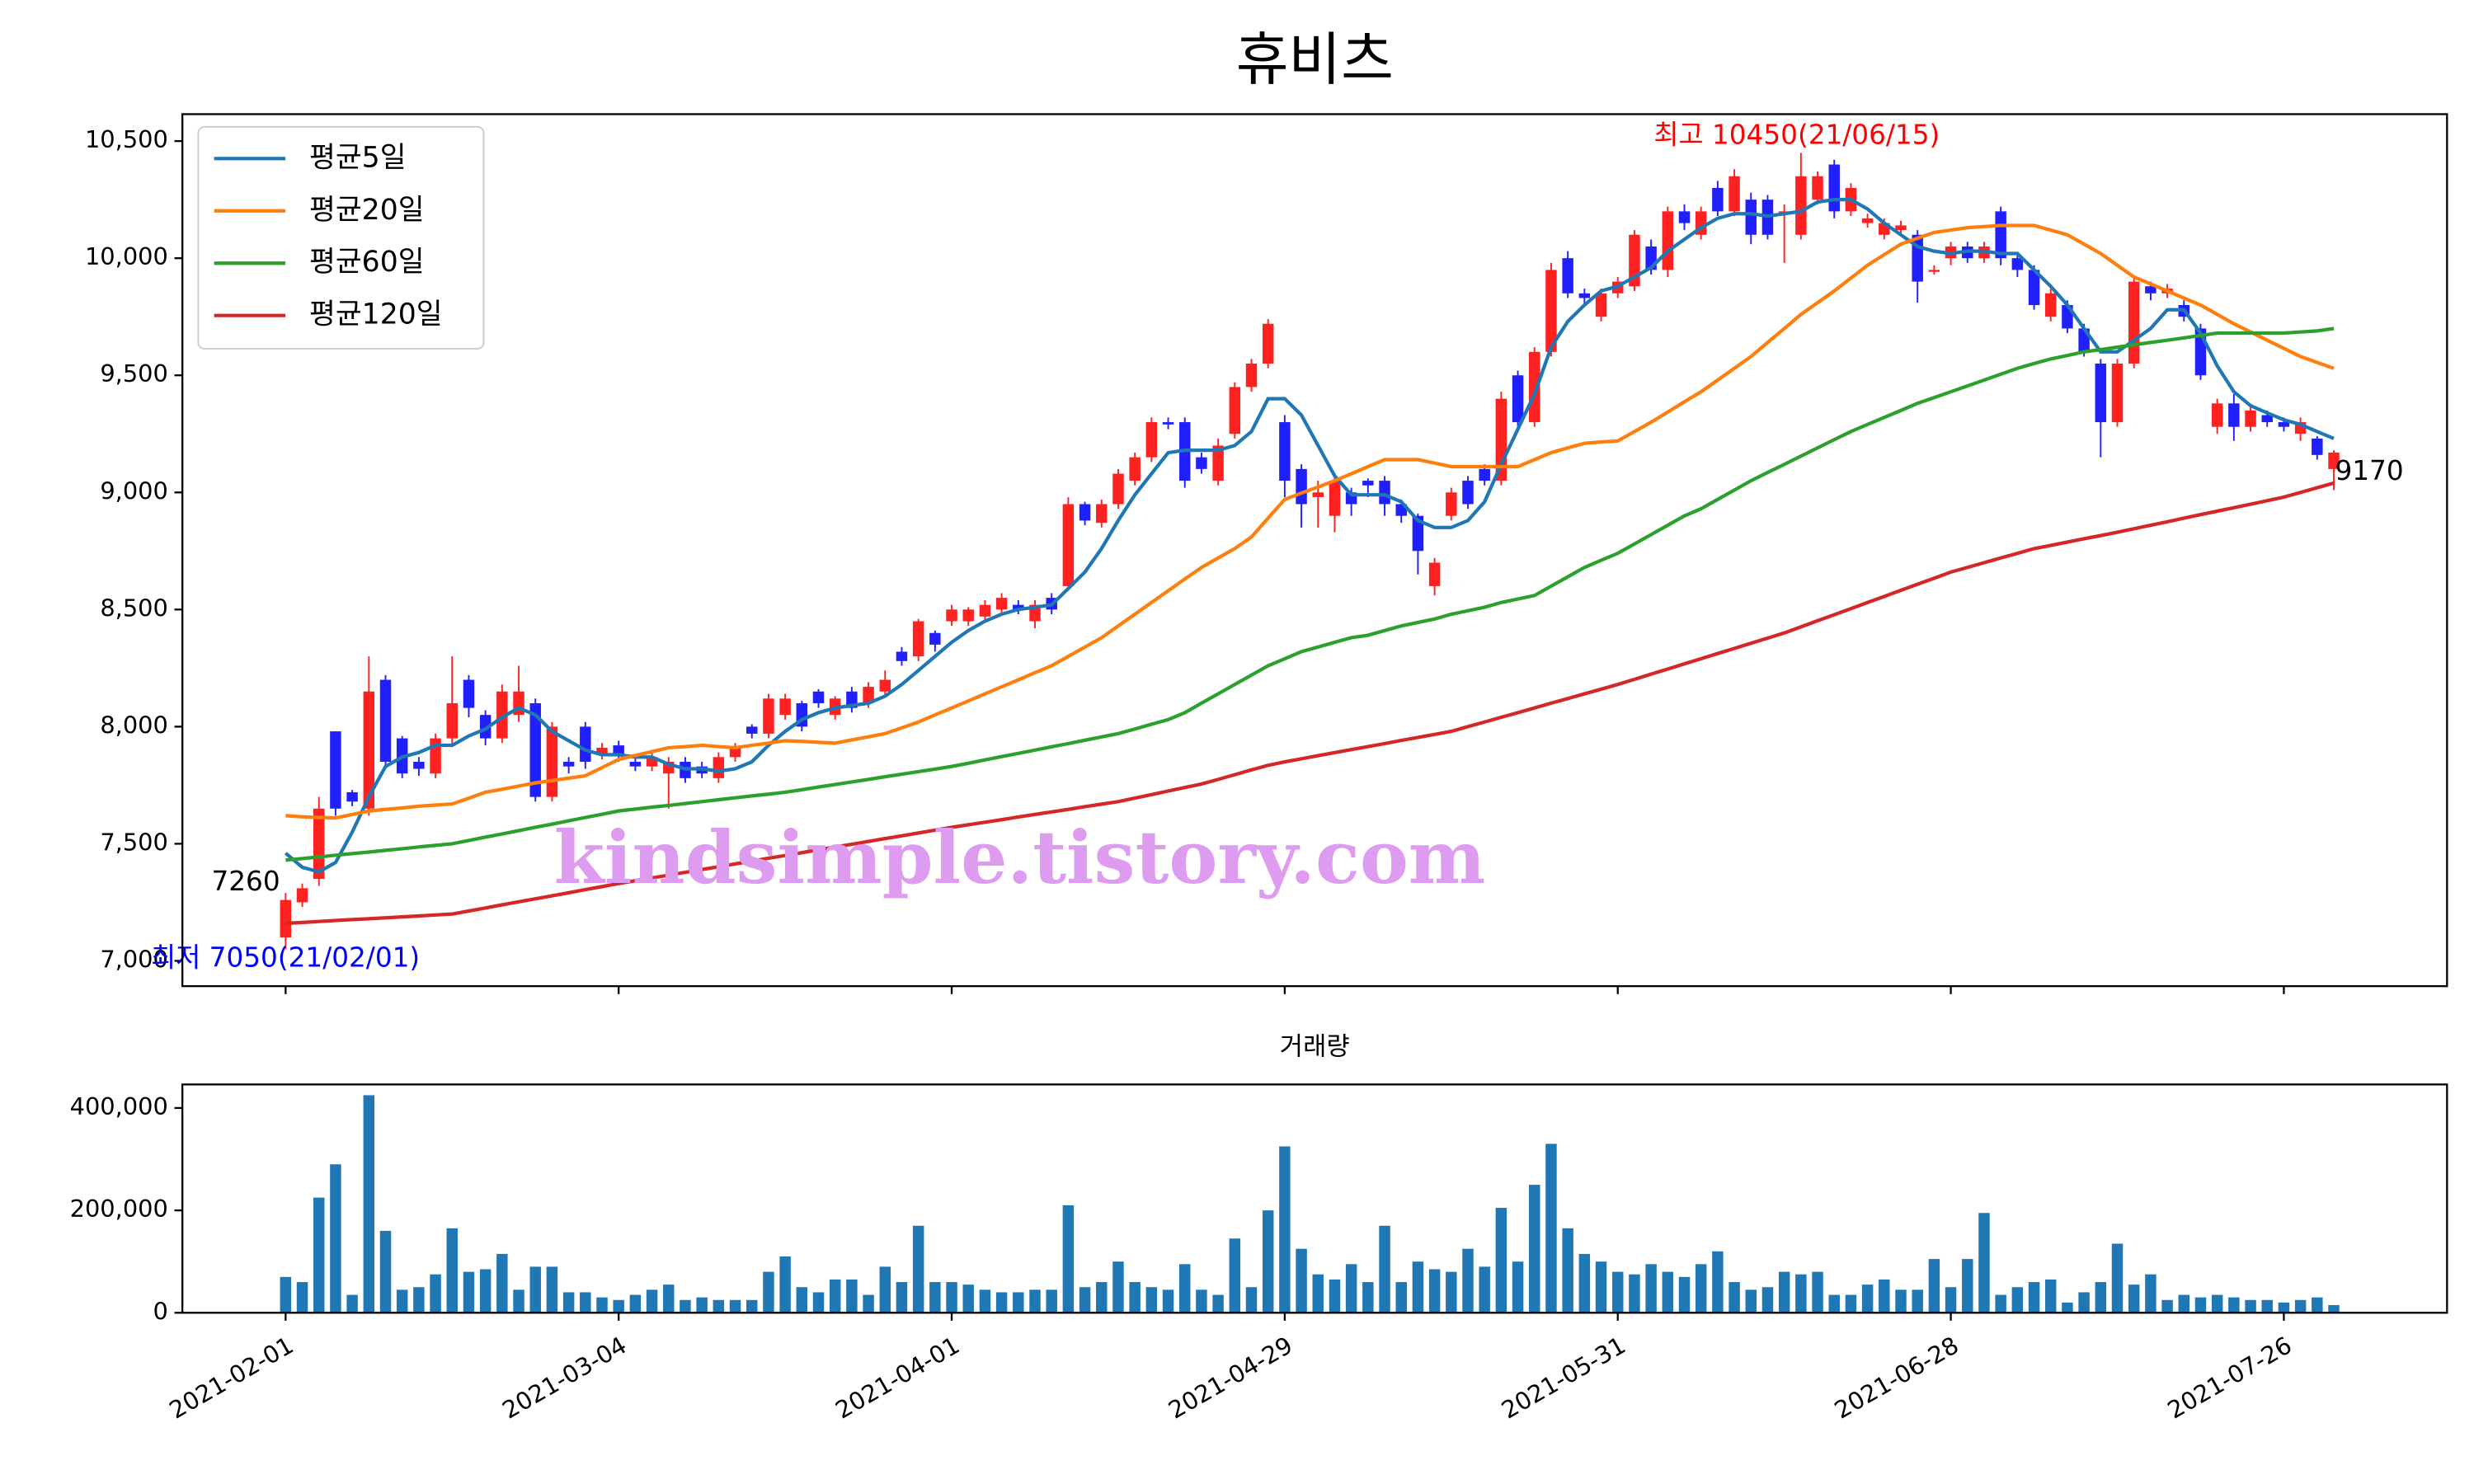 The image size is (2474, 1484). Describe the element at coordinates (126, 256) in the screenshot. I see `y-tick-label: 10,000` at that location.